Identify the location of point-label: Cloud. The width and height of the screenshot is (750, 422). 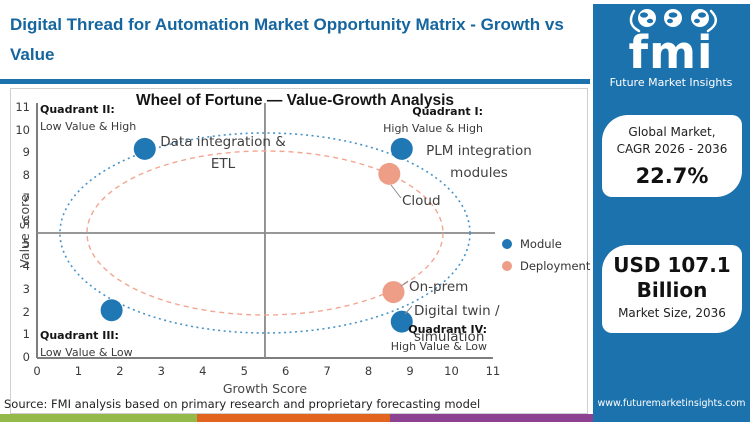
(421, 201).